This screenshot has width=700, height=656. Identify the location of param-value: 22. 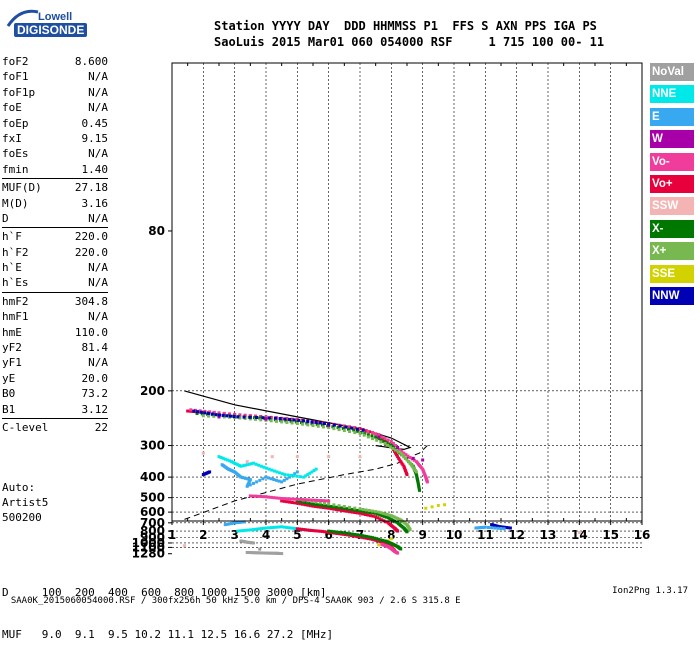
(101, 427).